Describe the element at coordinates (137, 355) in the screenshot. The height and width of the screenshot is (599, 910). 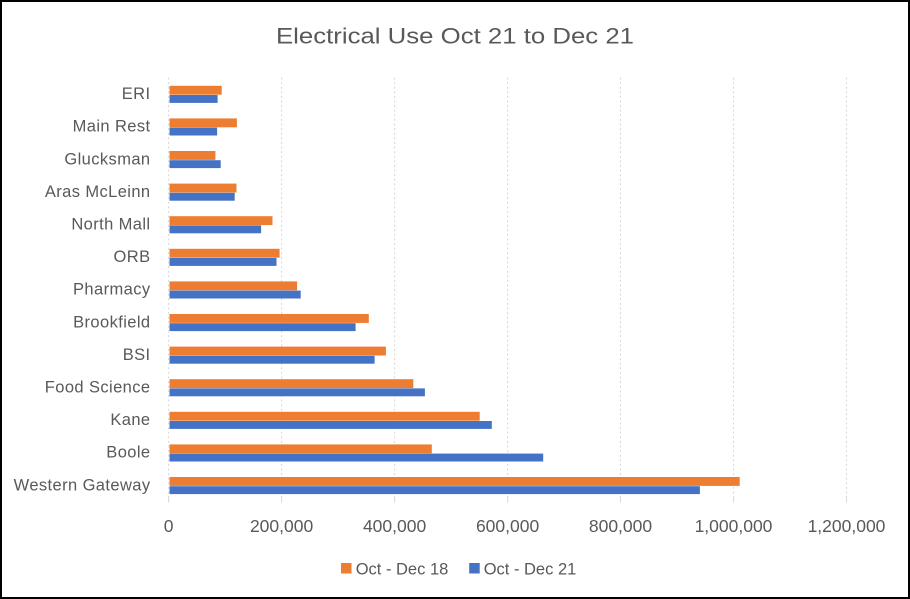
I see `svg-text: BSI` at that location.